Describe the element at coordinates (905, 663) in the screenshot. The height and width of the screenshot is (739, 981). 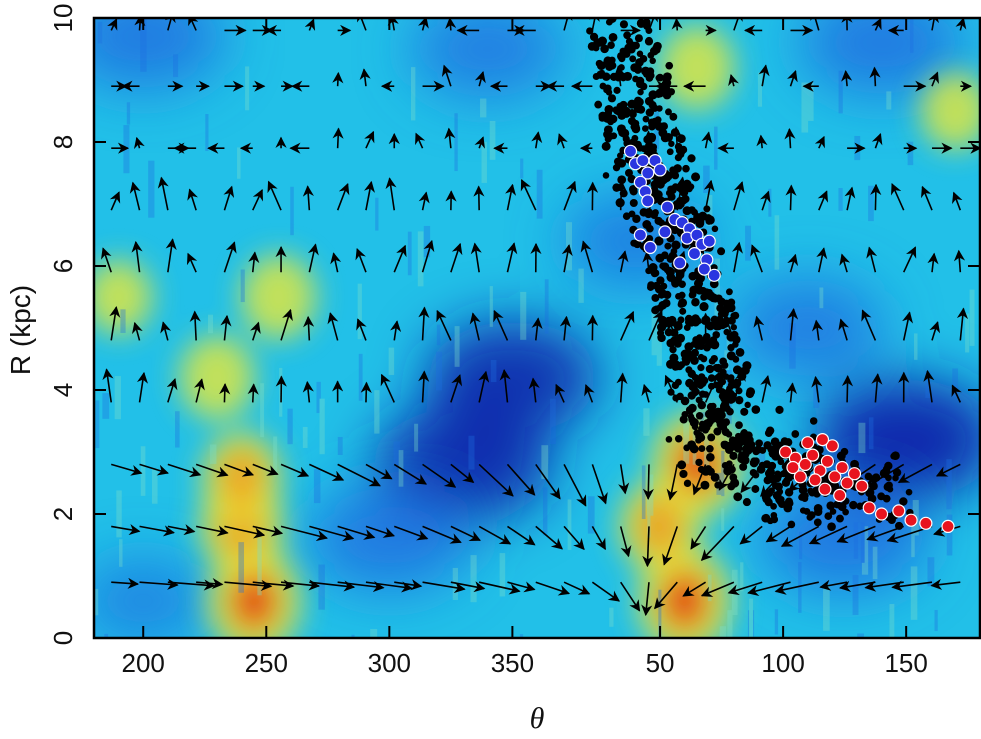
I see `x-tick-label: 150` at that location.